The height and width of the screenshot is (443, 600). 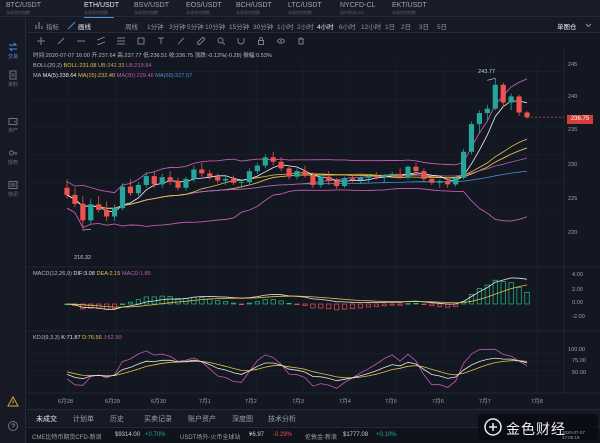 I want to click on status-item-change: -0.29%, so click(x=283, y=435).